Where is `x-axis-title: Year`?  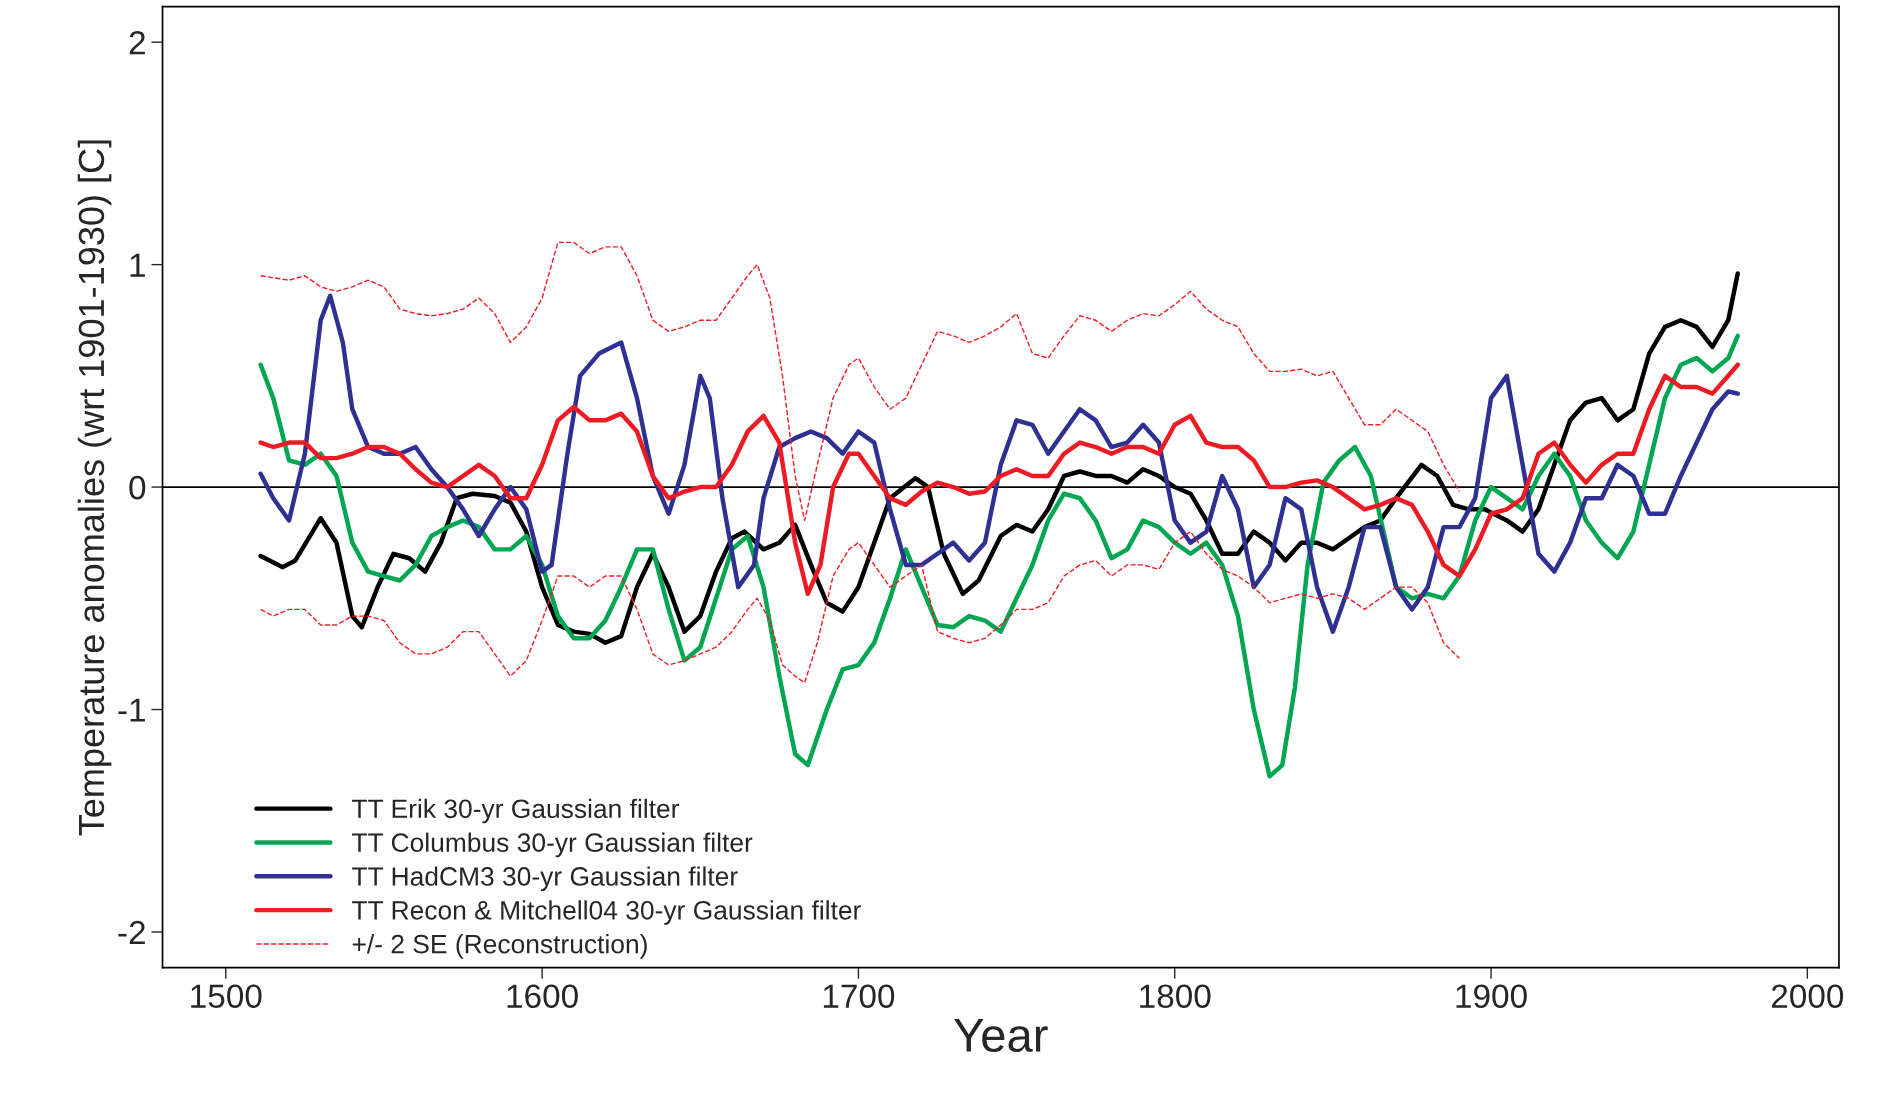
x-axis-title: Year is located at coordinates (1001, 1036).